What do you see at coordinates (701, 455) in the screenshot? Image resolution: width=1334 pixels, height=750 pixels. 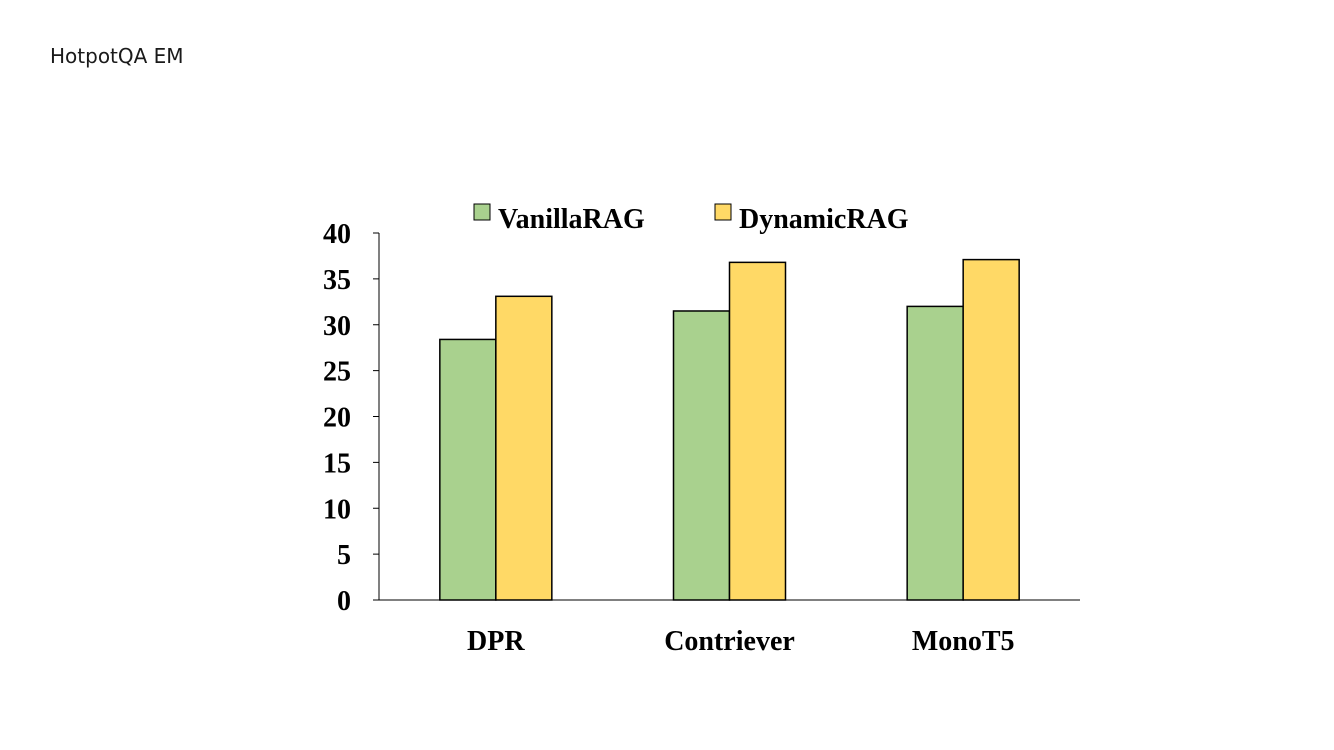 I see `bar-vanillarag-contriever` at bounding box center [701, 455].